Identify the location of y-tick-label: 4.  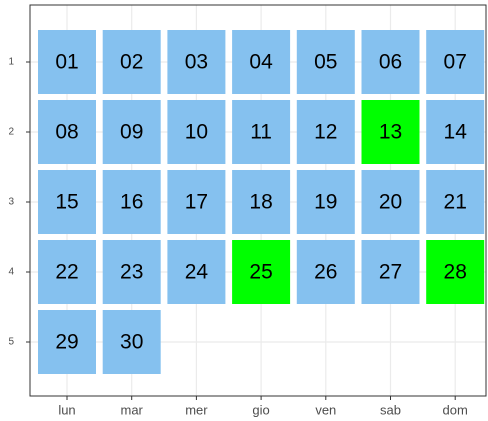
(11, 272).